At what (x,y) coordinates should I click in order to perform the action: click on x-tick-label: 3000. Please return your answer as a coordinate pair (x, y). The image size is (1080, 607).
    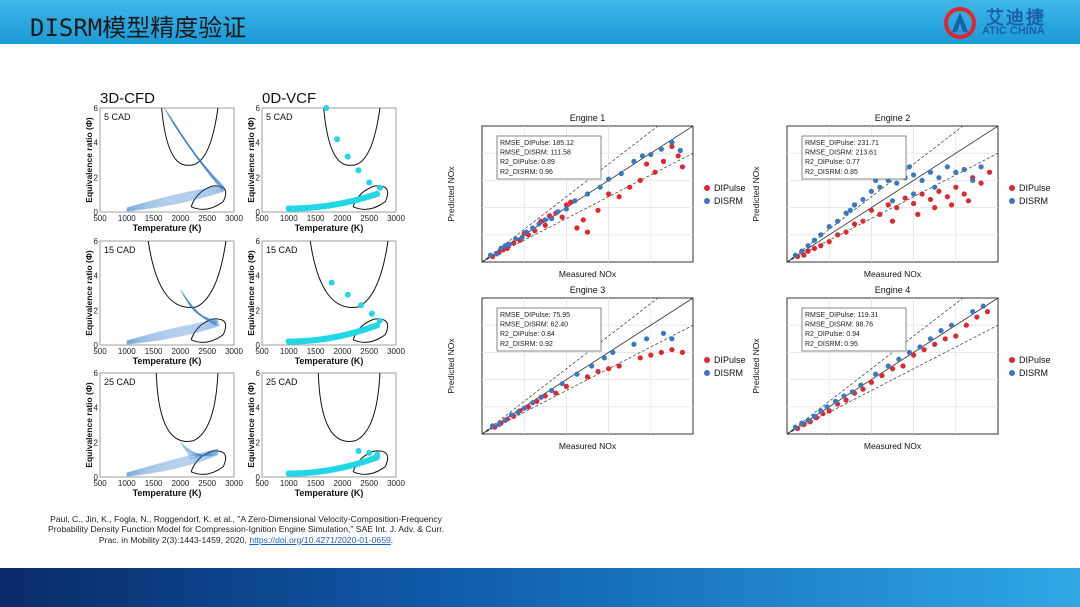
    Looking at the image, I should click on (234, 351).